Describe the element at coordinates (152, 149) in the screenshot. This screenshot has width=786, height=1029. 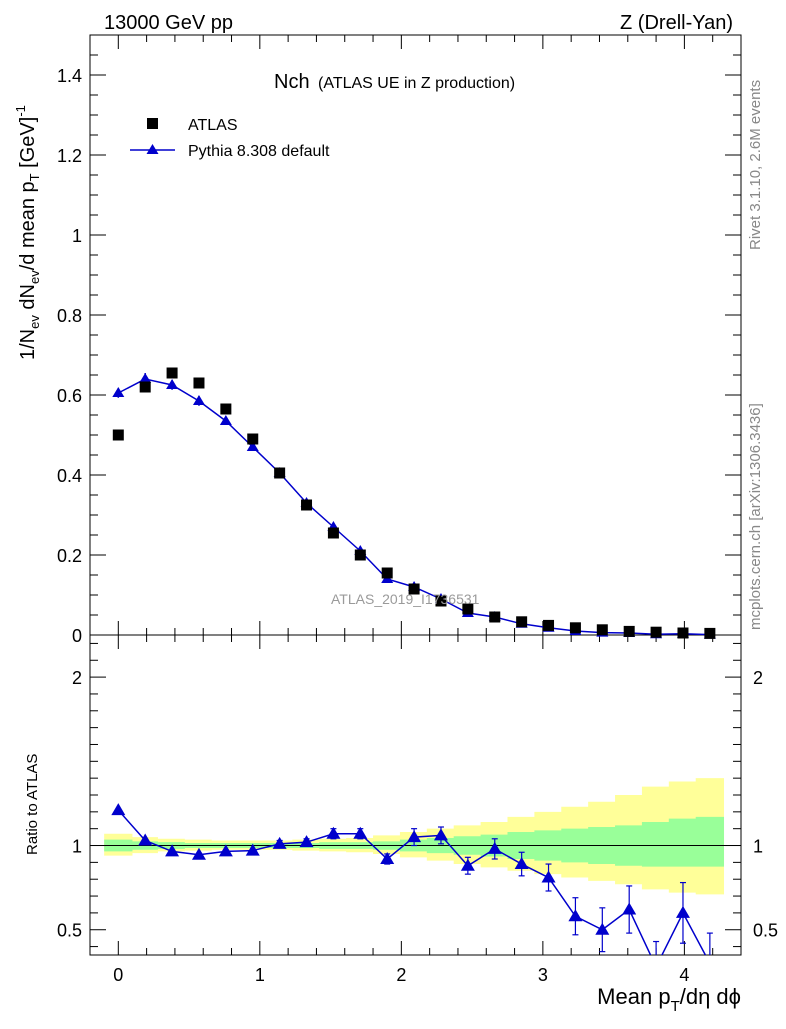
I see `legend-pythia-marker` at that location.